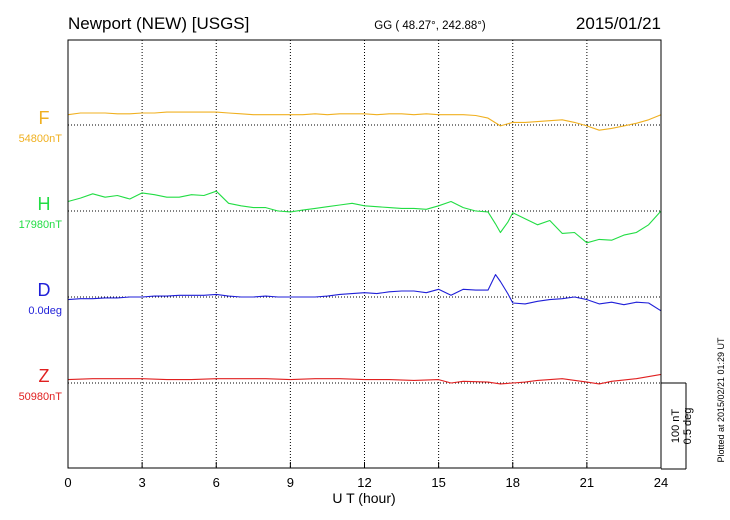 This screenshot has width=730, height=520. Describe the element at coordinates (587, 482) in the screenshot. I see `x-tick-label: 21` at that location.